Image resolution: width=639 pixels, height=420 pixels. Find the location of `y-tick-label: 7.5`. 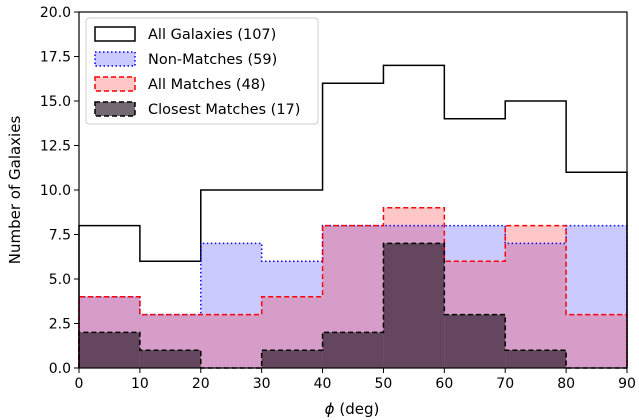

y-tick-label: 7.5 is located at coordinates (60, 236).